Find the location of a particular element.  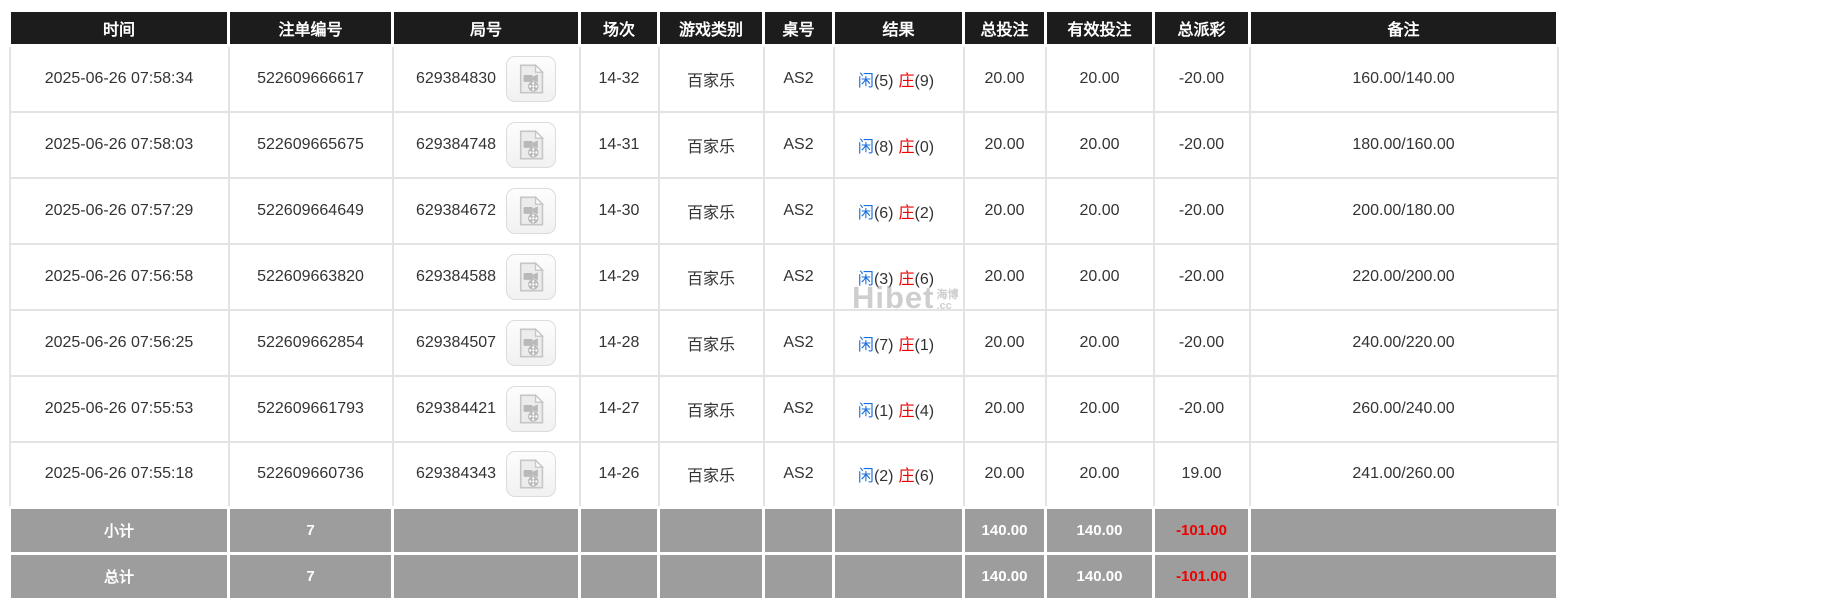

cell-session: 14-29 is located at coordinates (619, 276).